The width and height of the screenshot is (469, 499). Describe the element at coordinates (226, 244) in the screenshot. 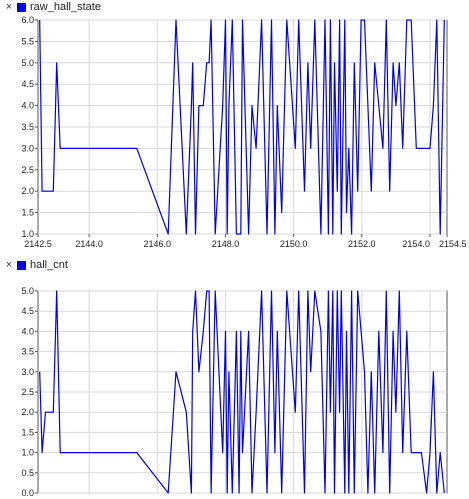

I see `x-tick-label: 2148.0` at that location.